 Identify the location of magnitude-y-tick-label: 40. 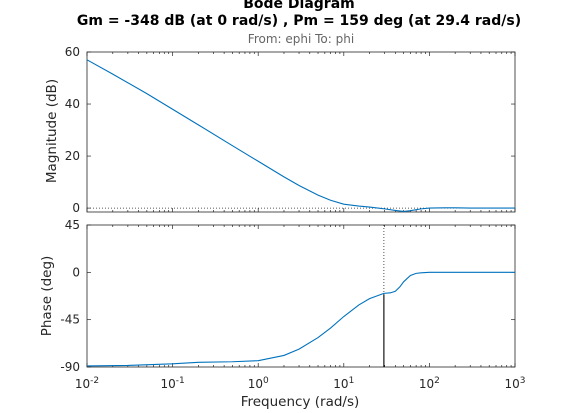
(72, 104).